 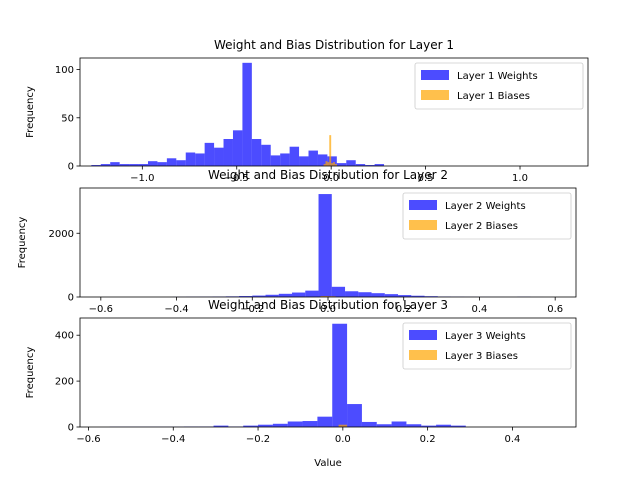 What do you see at coordinates (481, 356) in the screenshot?
I see `legend-label: Layer 3 Biases` at bounding box center [481, 356].